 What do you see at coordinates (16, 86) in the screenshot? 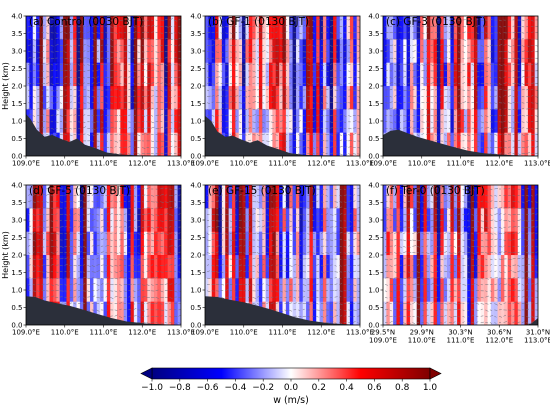
I see `y-tick-label: 2.0` at bounding box center [16, 86].